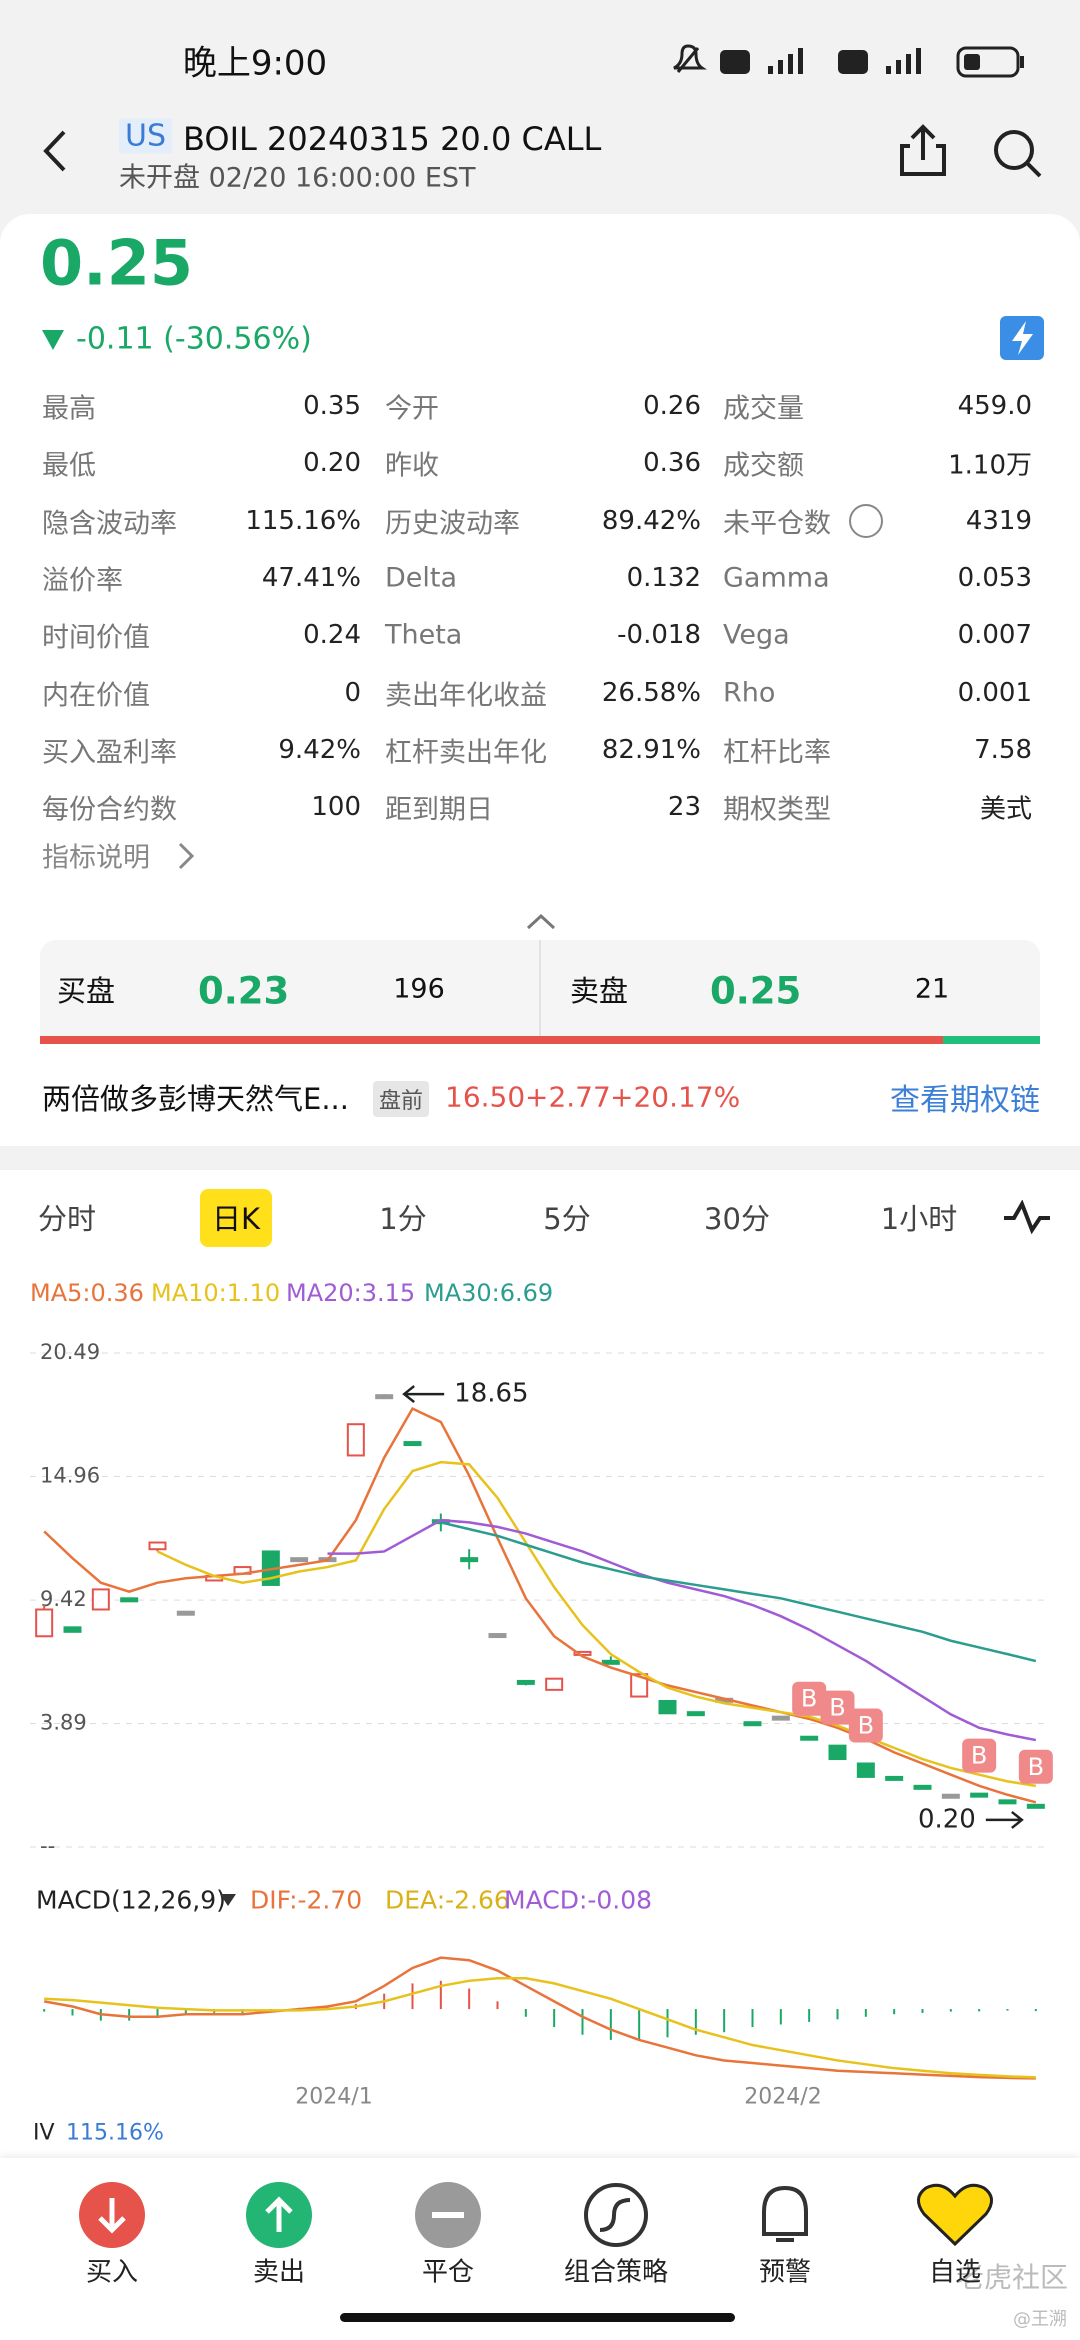  Describe the element at coordinates (485, 1097) in the screenshot. I see `underlying-price: 16.50` at that location.